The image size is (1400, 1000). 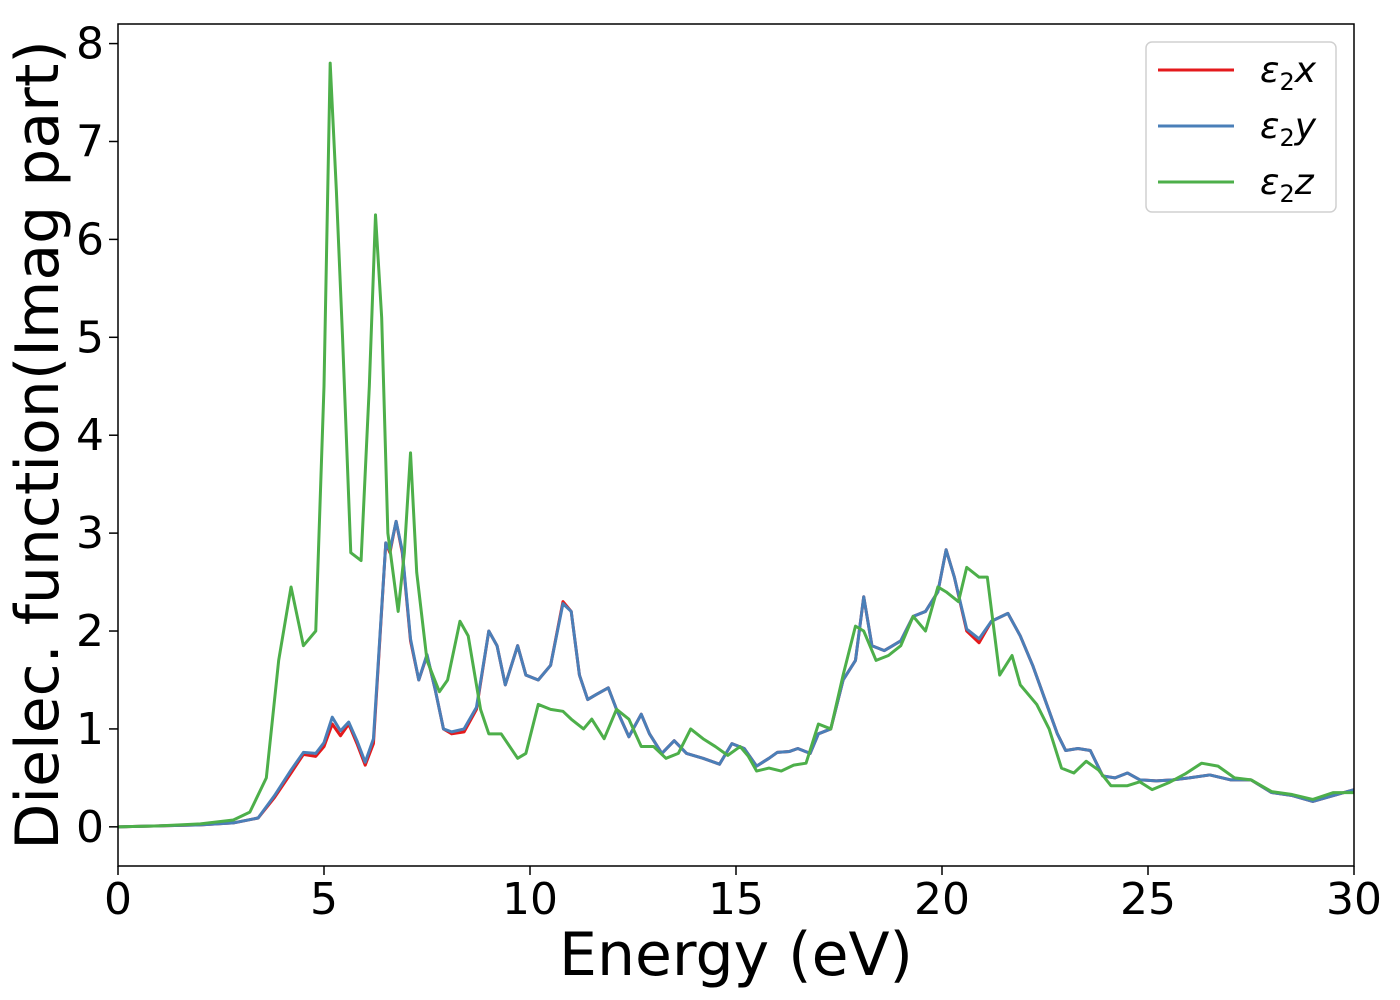 What do you see at coordinates (38, 445) in the screenshot?
I see `y-axis-label: Dielec. function(Imag part)` at bounding box center [38, 445].